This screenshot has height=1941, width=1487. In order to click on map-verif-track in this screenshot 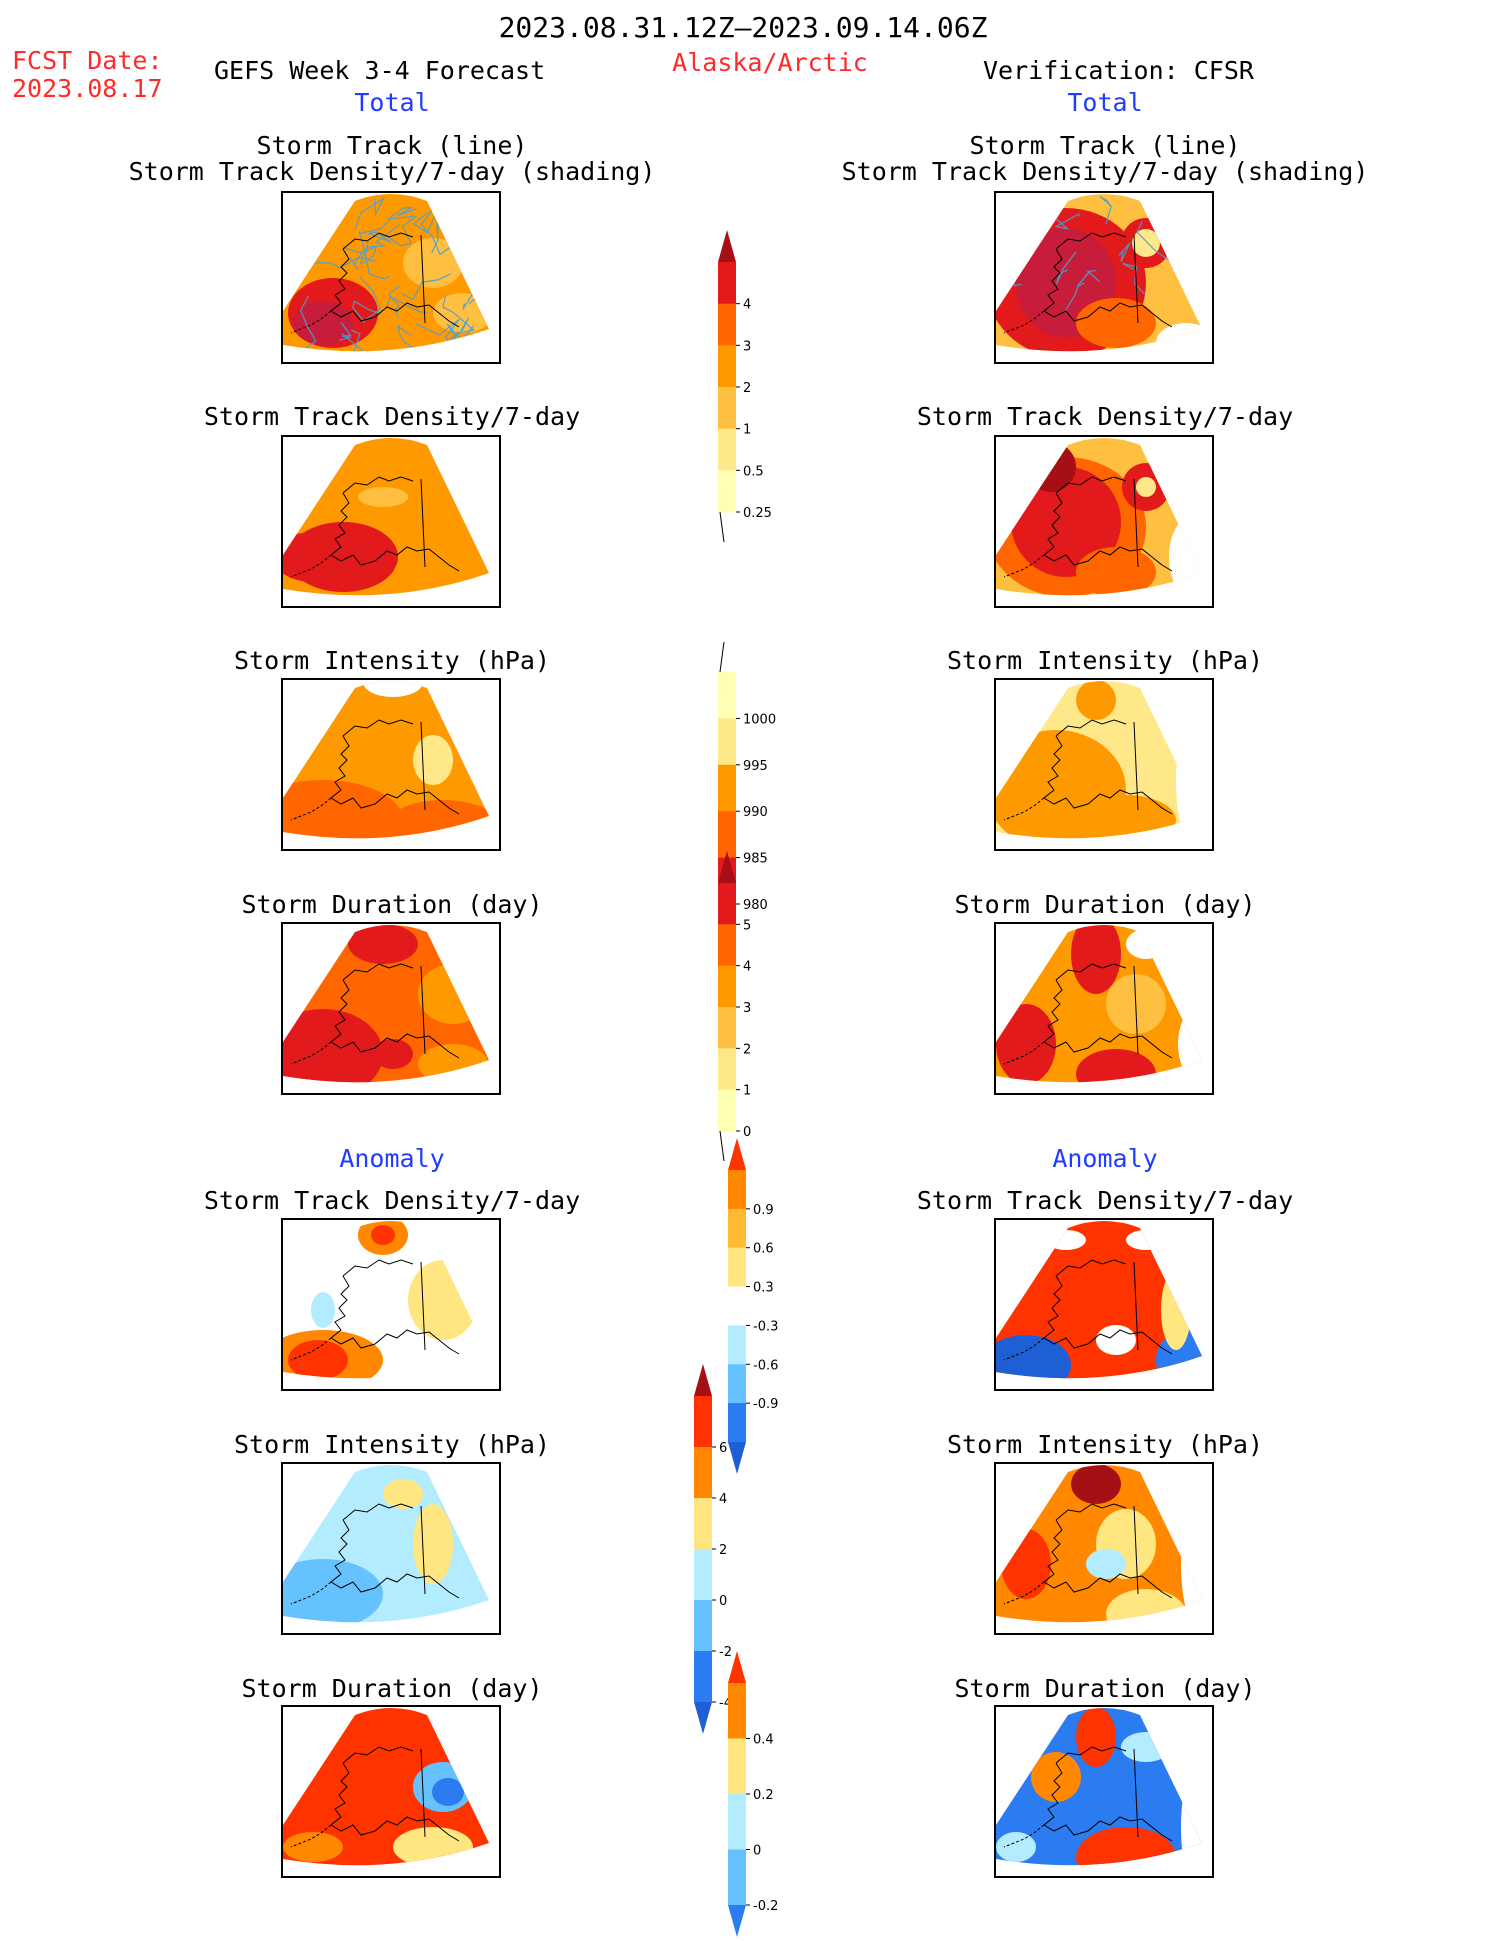, I will do `click(1104, 277)`.